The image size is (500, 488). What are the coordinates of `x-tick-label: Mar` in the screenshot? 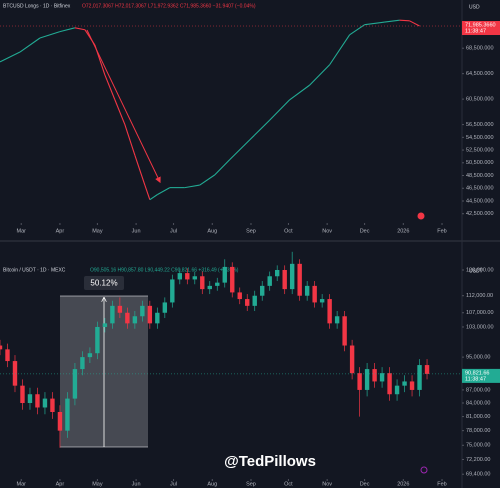 It's located at (21, 231).